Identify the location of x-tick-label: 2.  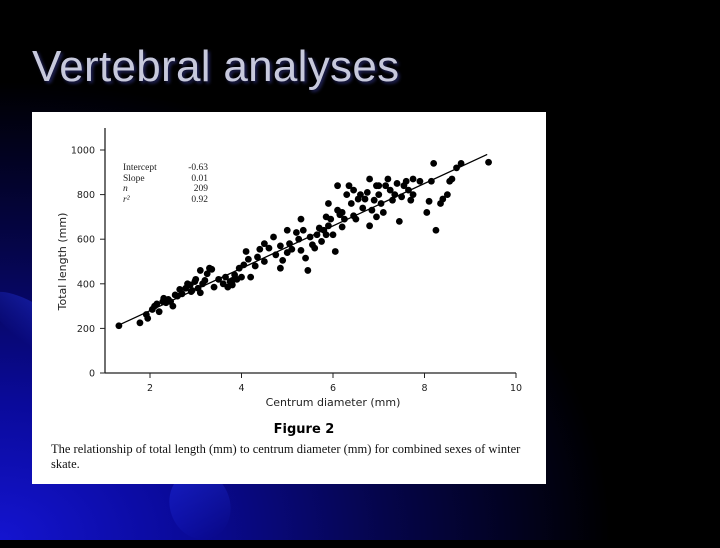
(150, 388).